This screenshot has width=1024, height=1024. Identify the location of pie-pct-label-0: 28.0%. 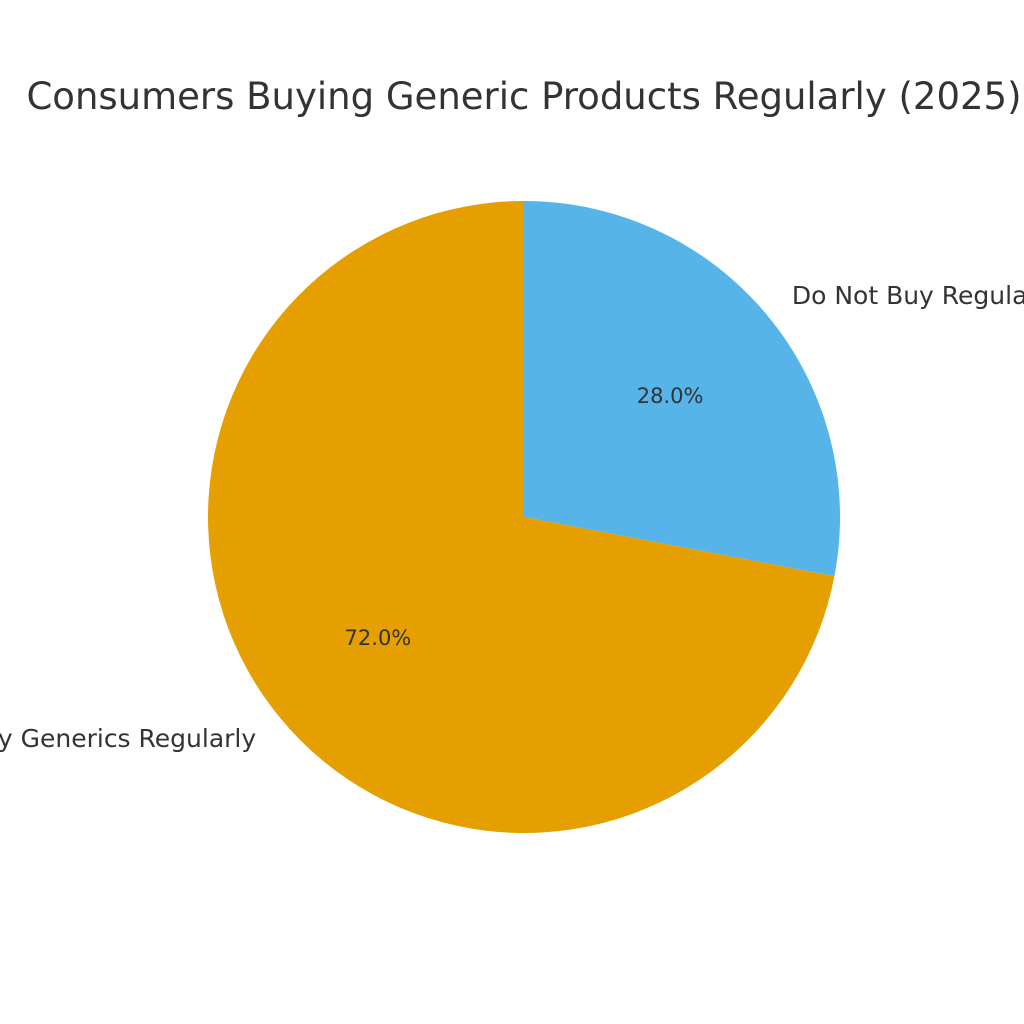
(670, 396).